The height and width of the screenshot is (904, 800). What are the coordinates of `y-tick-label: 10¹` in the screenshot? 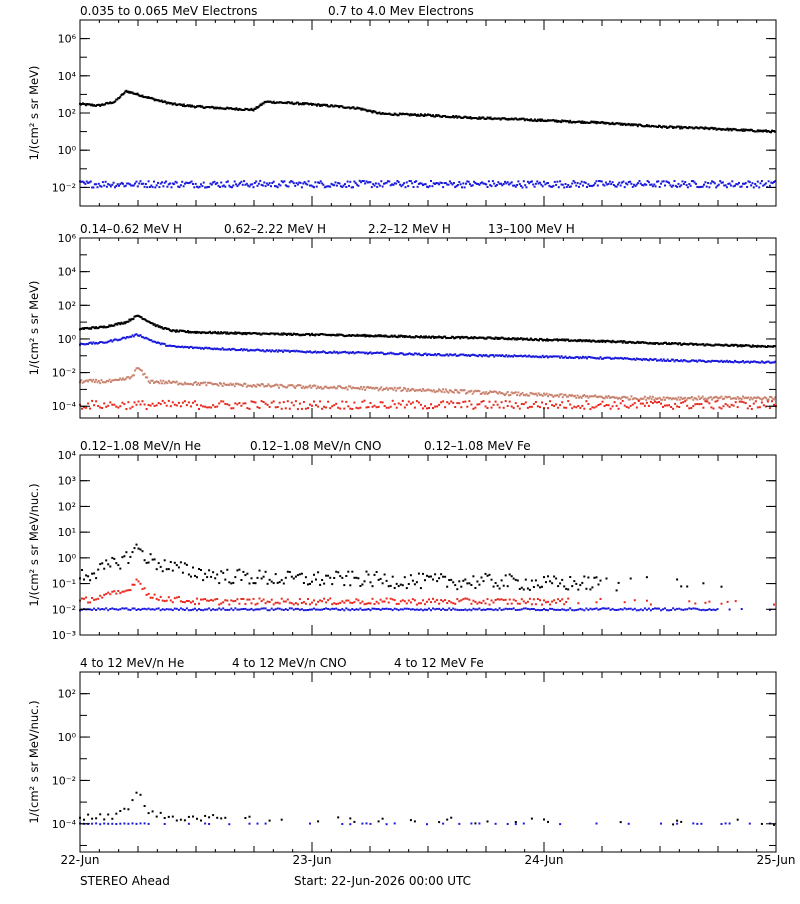 It's located at (67, 532).